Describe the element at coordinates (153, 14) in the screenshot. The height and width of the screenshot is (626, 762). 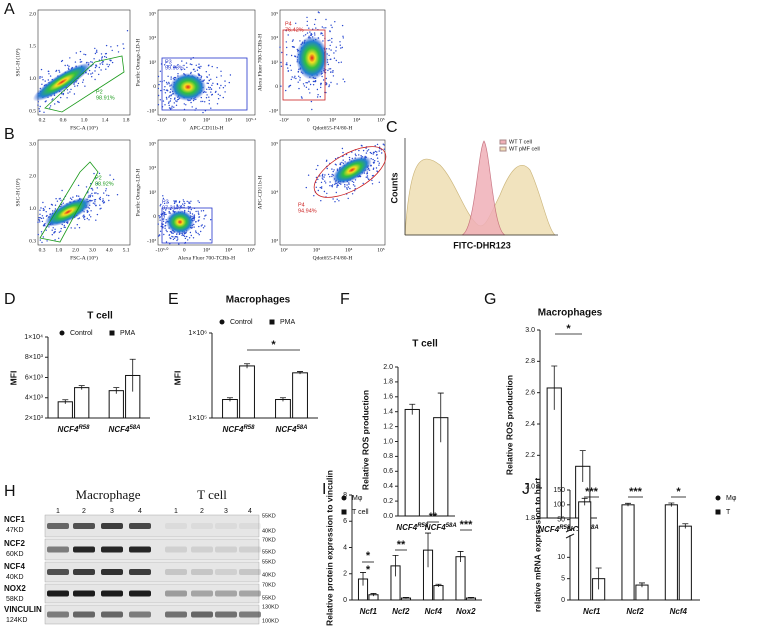
I see `y-tick-label: 10⁵` at that location.